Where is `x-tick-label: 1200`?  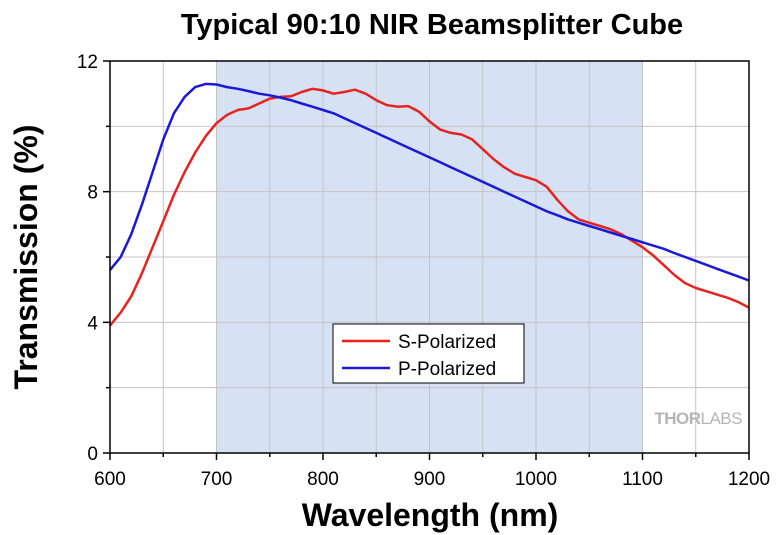
x-tick-label: 1200 is located at coordinates (749, 479).